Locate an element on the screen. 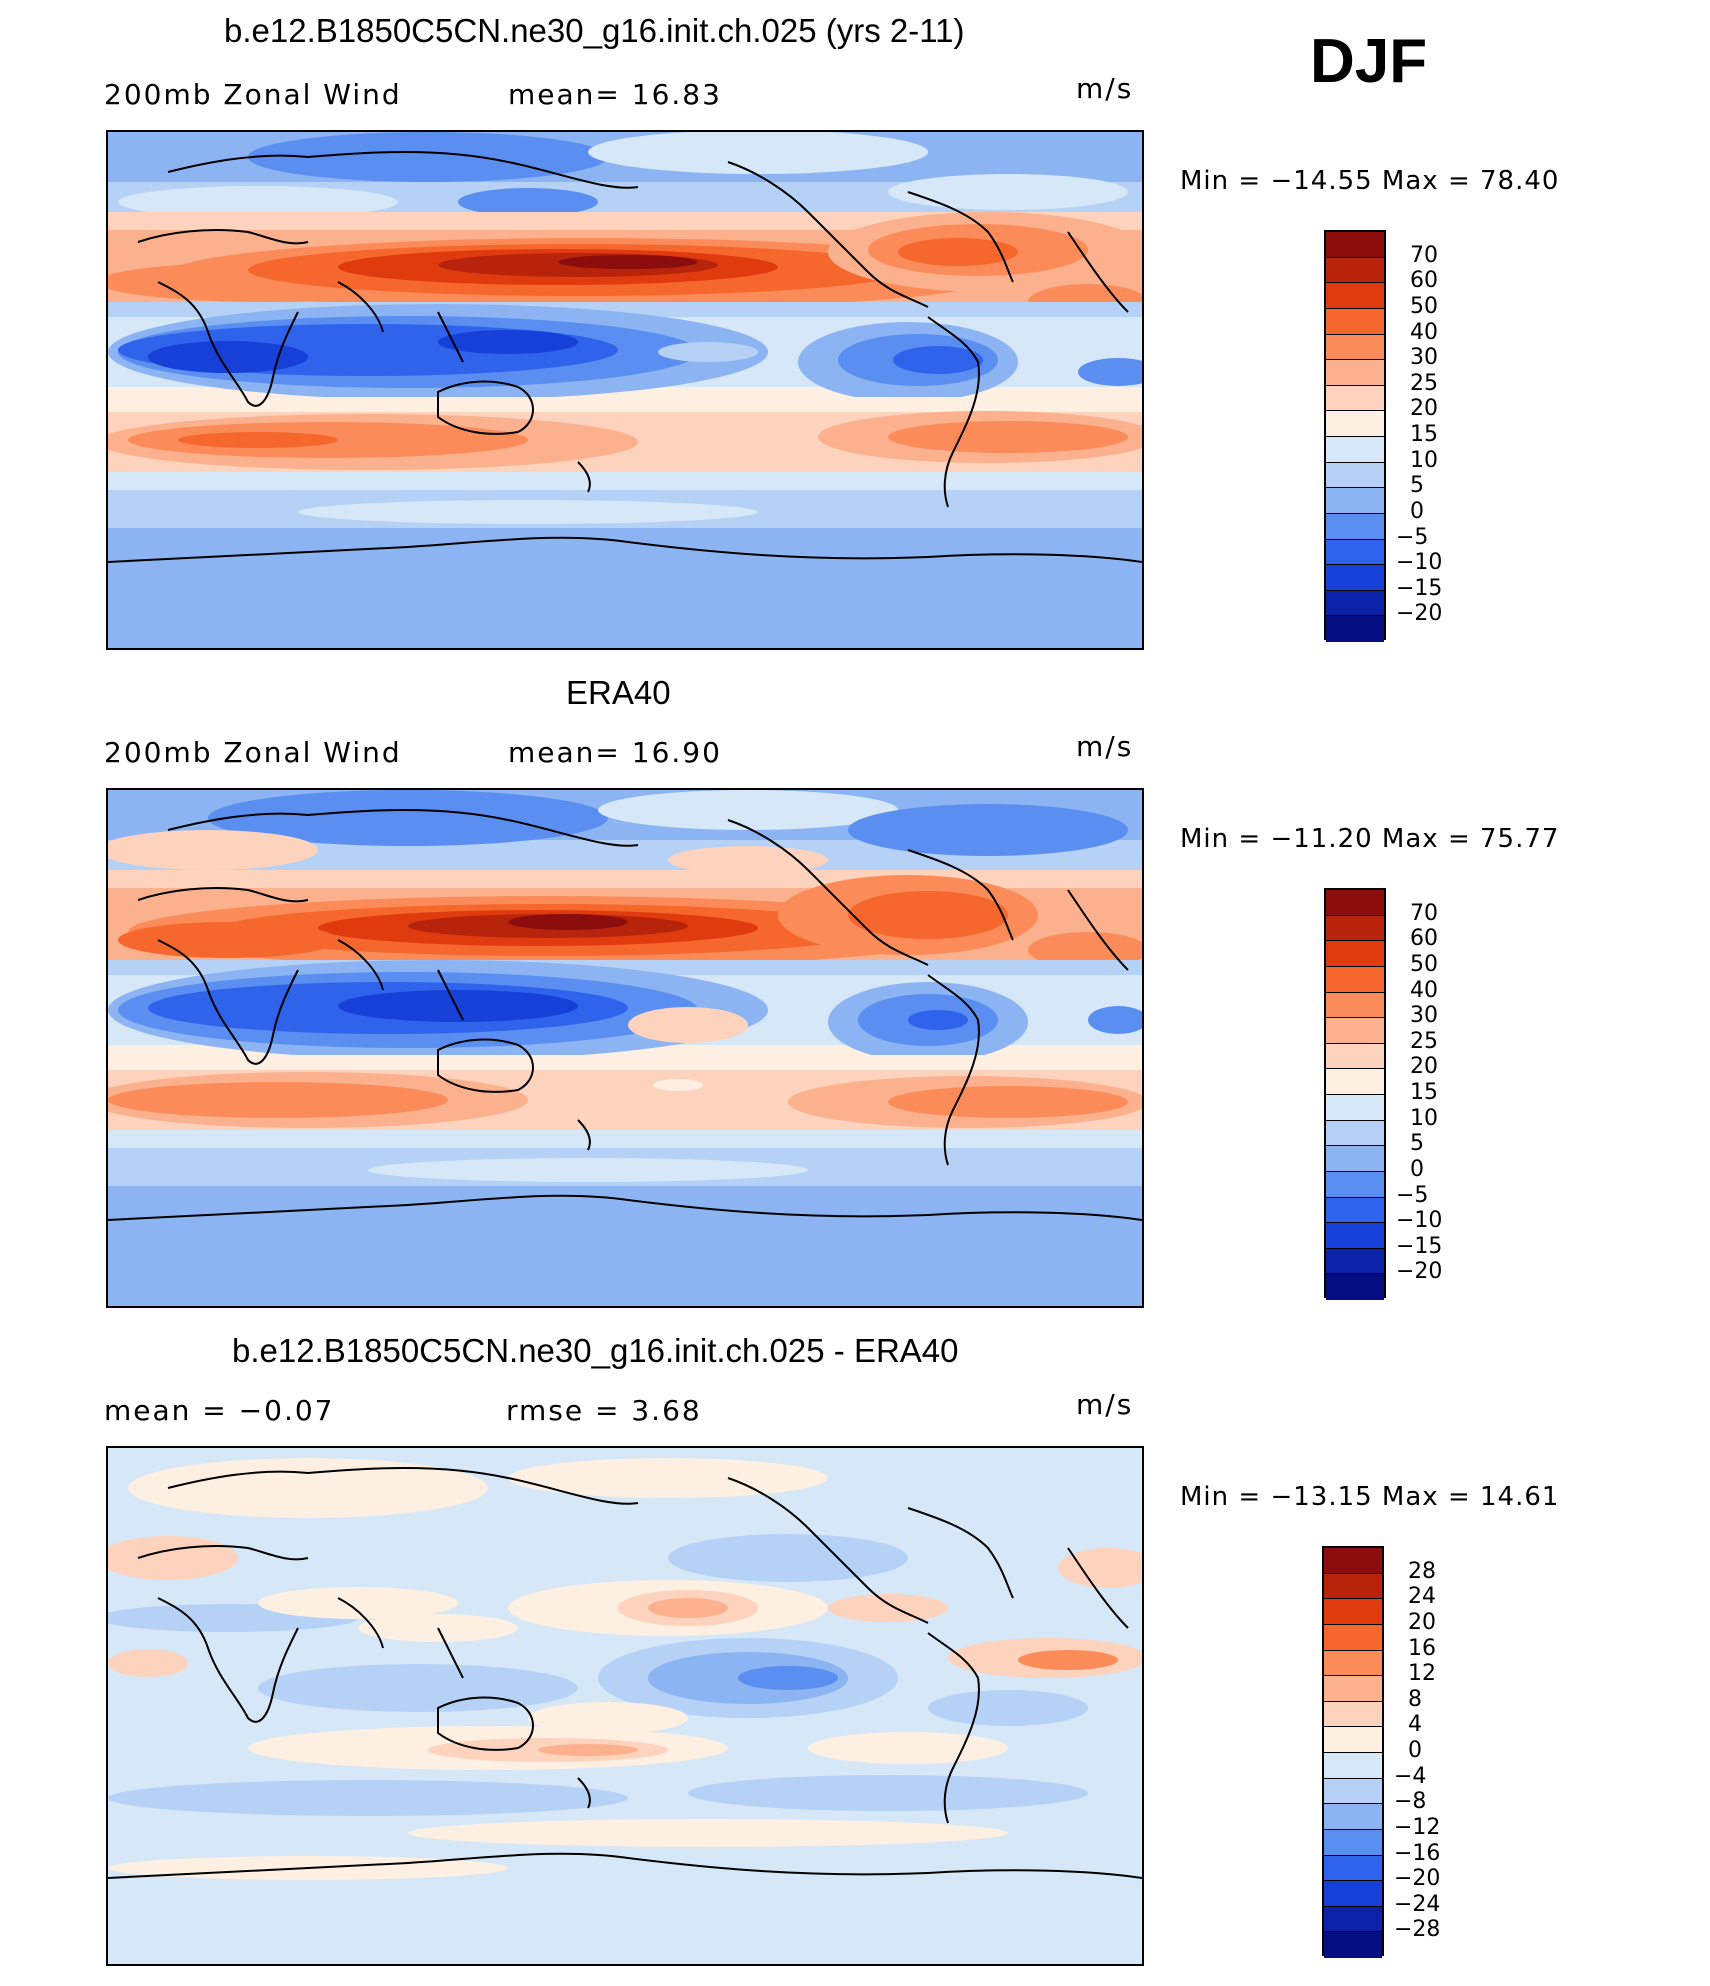 The image size is (1710, 1986). colorbar-tick-label: −12 is located at coordinates (1417, 1827).